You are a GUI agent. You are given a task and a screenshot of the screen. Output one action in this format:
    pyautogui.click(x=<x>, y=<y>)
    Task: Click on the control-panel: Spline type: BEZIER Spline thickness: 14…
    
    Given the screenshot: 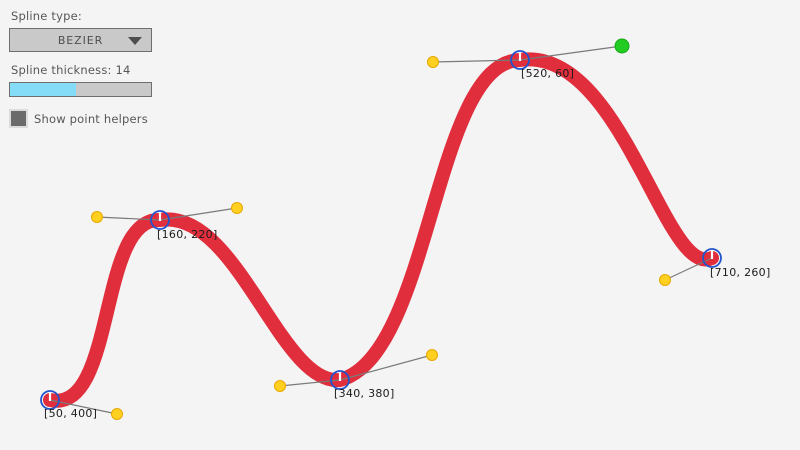 What is the action you would take?
    pyautogui.click(x=89, y=64)
    